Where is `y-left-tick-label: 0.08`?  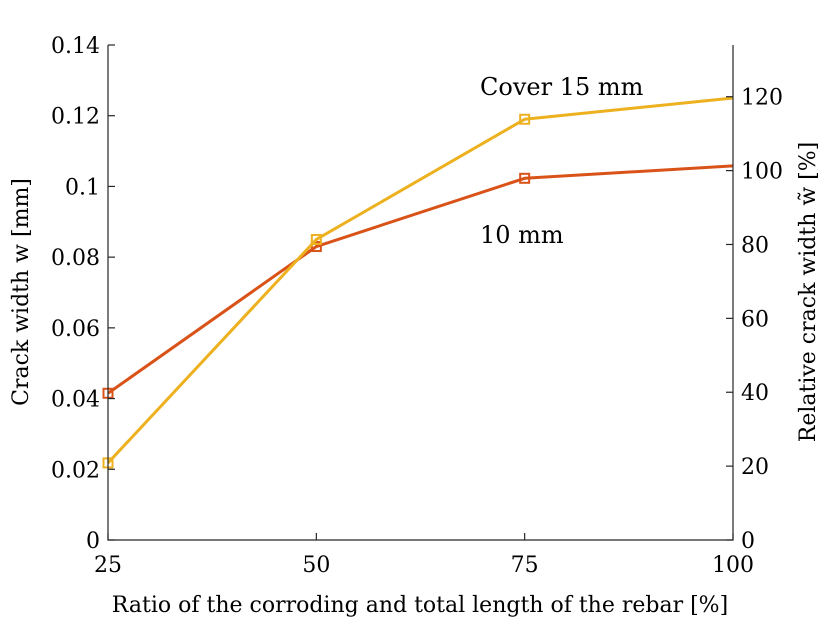 y-left-tick-label: 0.08 is located at coordinates (75, 258).